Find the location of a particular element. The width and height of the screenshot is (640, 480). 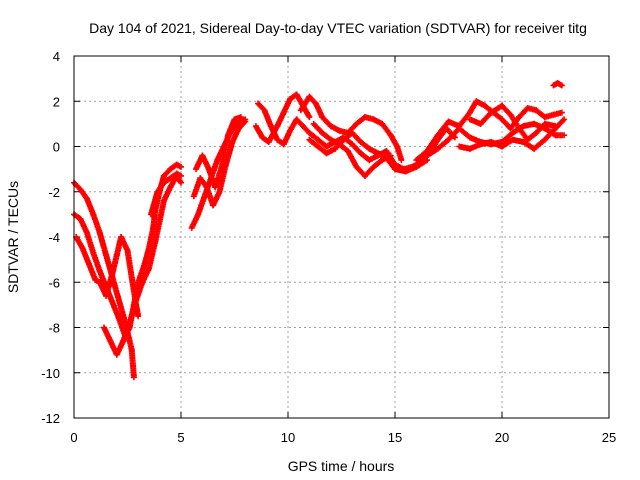

y-tick-label: -4 is located at coordinates (54, 237).